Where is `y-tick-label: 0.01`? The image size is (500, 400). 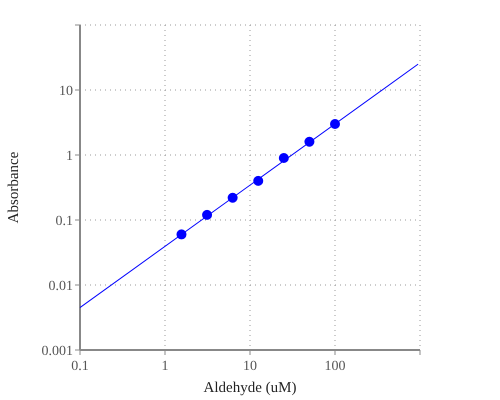 y-tick-label: 0.01 is located at coordinates (60, 286).